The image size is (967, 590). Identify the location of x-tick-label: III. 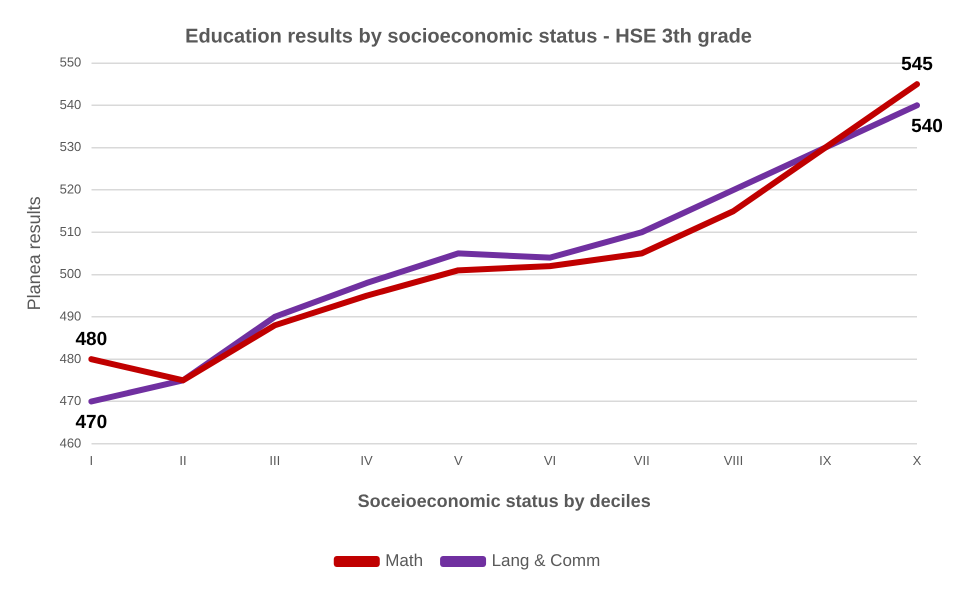
(274, 460).